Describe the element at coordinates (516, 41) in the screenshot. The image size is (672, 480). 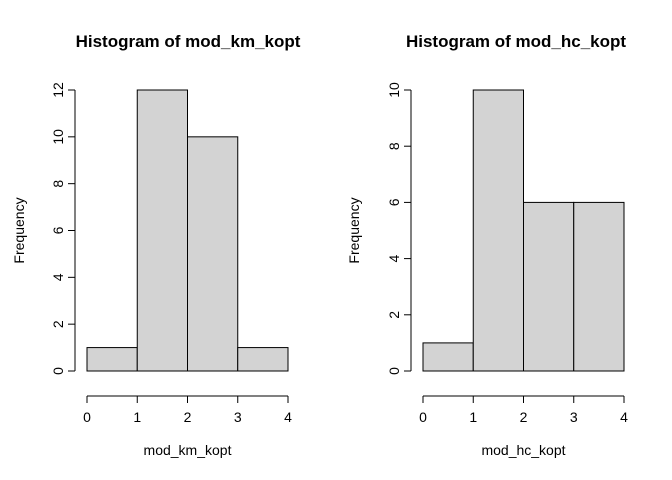
I see `chart-title: Histogram of mod_hc_kopt` at that location.